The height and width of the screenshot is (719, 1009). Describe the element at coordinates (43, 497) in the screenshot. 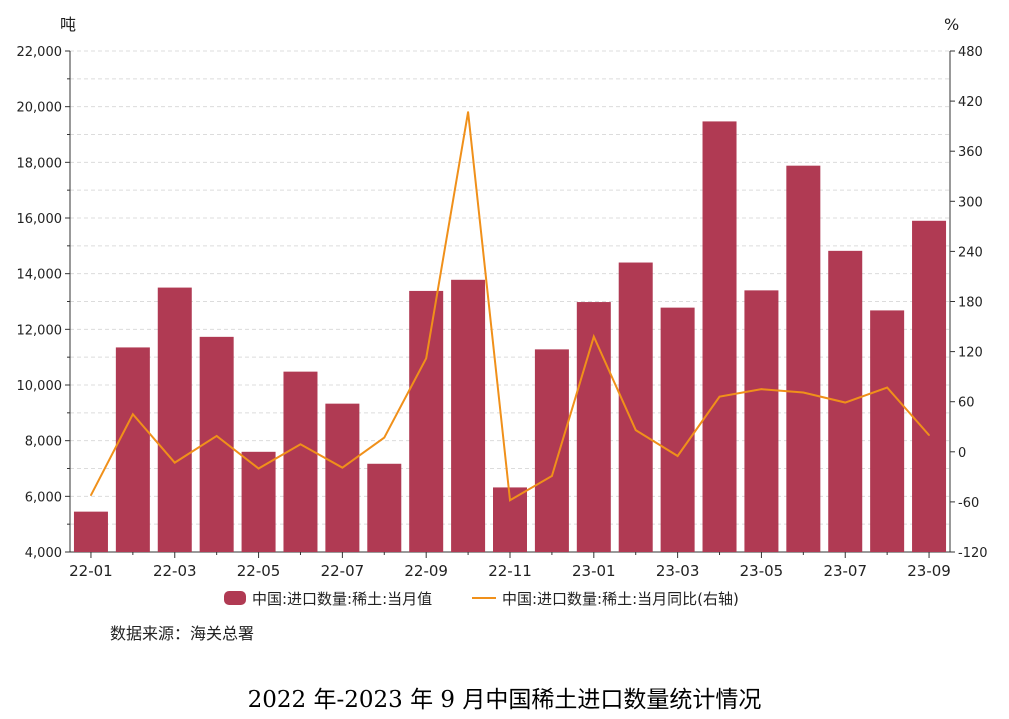

I see `y-tick-label: 6,000` at that location.